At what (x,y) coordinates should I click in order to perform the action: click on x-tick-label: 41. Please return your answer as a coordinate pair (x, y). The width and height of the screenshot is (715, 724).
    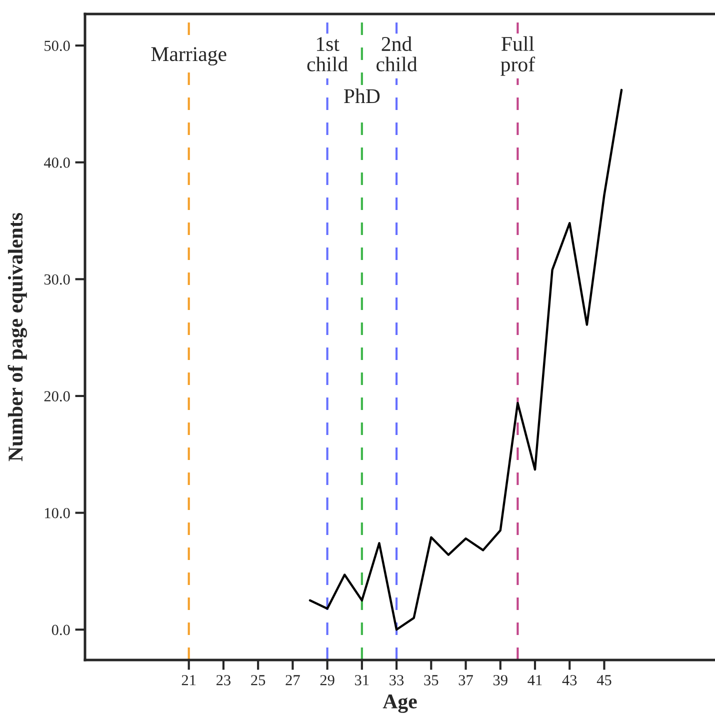
    Looking at the image, I should click on (535, 680).